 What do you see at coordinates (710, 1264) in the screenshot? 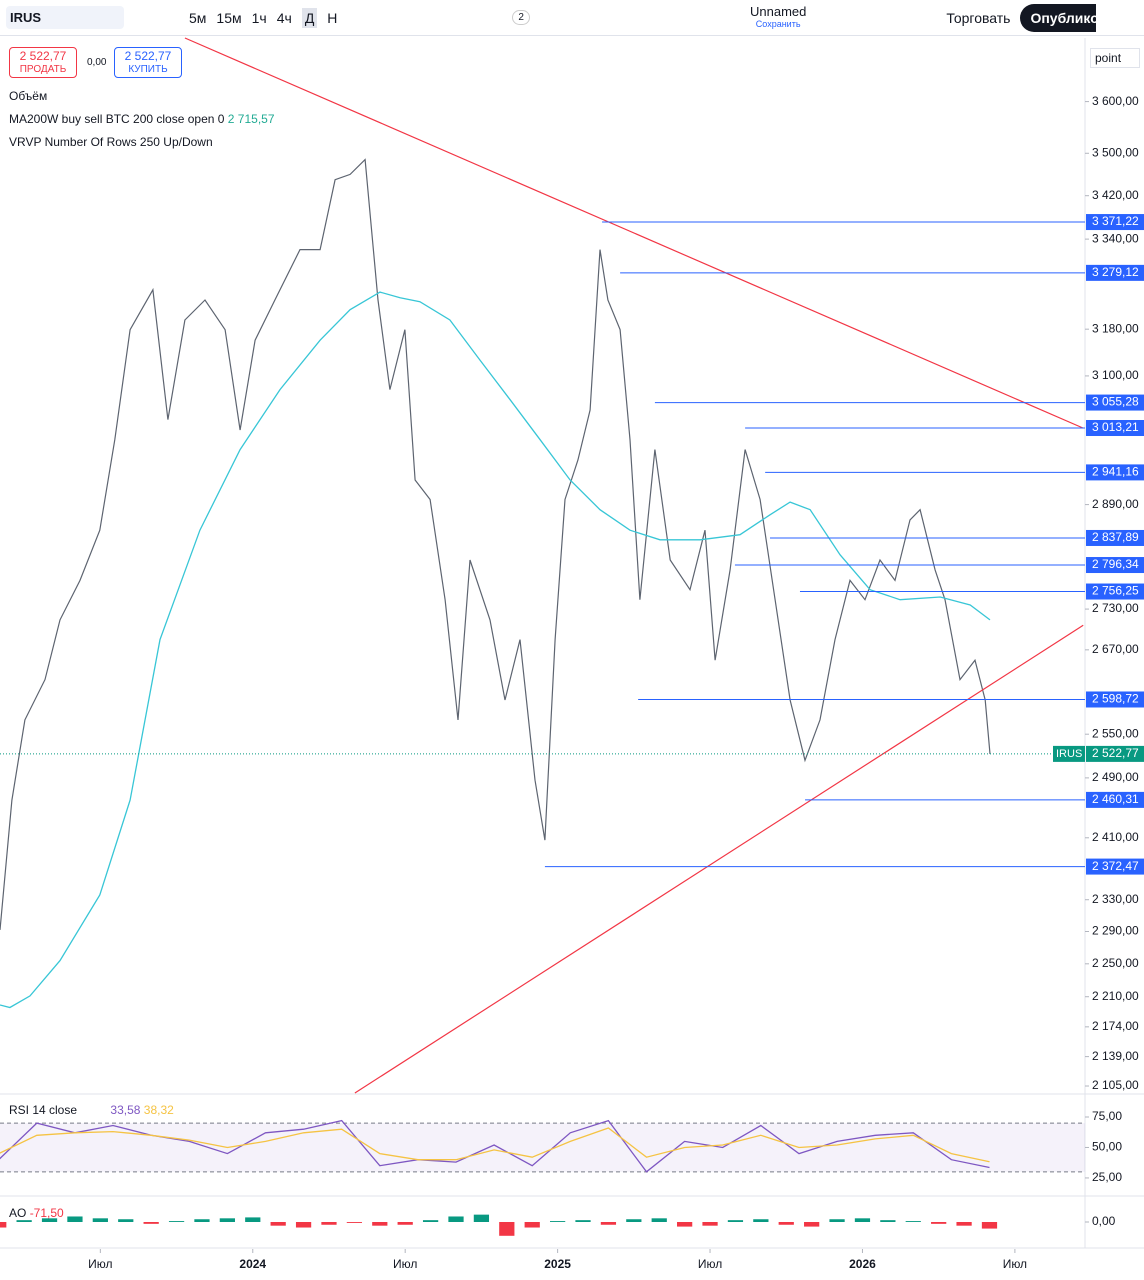
I see `x-tick-label: Июл` at bounding box center [710, 1264].